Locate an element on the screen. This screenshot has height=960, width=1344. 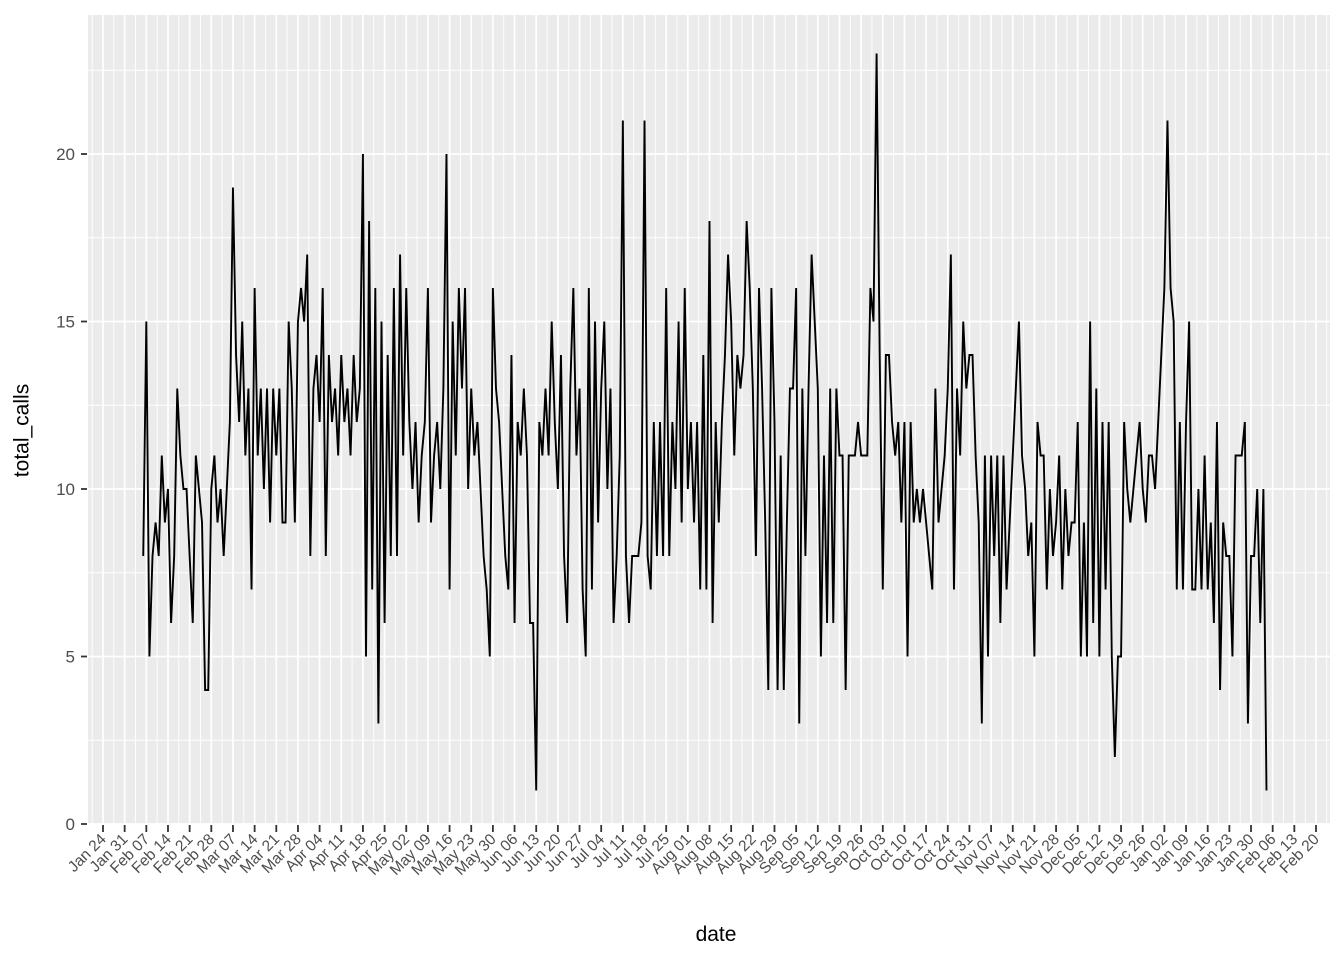
y-tick-label: 15 is located at coordinates (65, 322).